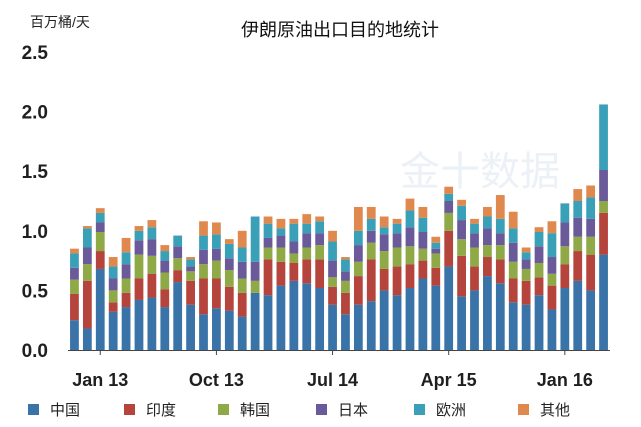  I want to click on legend-label: 欧洲, so click(451, 410).